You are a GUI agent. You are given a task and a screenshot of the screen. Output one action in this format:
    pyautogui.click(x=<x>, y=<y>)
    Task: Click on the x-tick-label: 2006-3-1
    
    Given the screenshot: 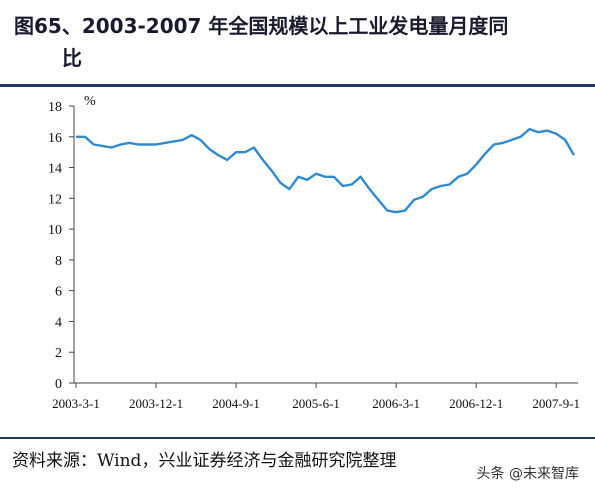 What is the action you would take?
    pyautogui.click(x=396, y=403)
    